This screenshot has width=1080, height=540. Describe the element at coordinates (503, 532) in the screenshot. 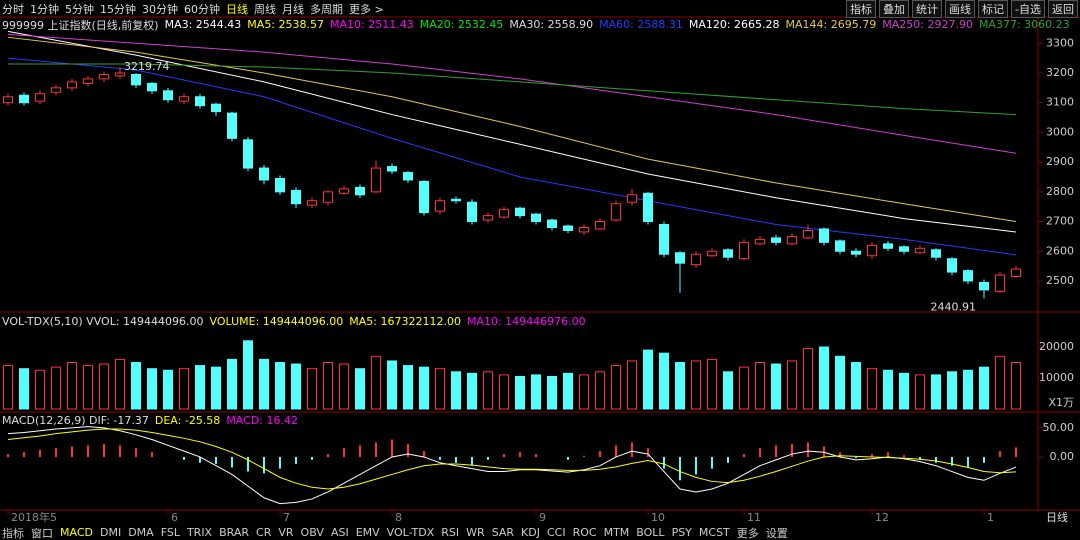

I see `indicator-tab: SAR` at that location.